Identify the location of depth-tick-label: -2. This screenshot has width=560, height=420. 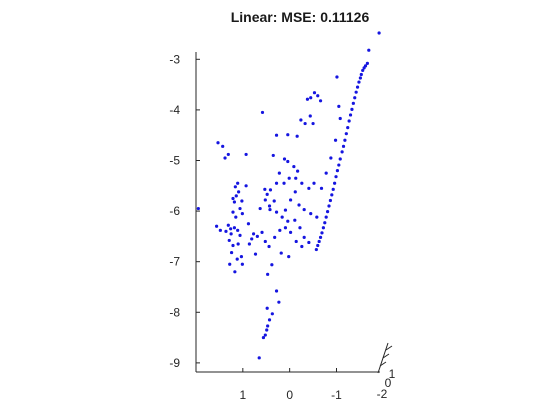
(382, 394).